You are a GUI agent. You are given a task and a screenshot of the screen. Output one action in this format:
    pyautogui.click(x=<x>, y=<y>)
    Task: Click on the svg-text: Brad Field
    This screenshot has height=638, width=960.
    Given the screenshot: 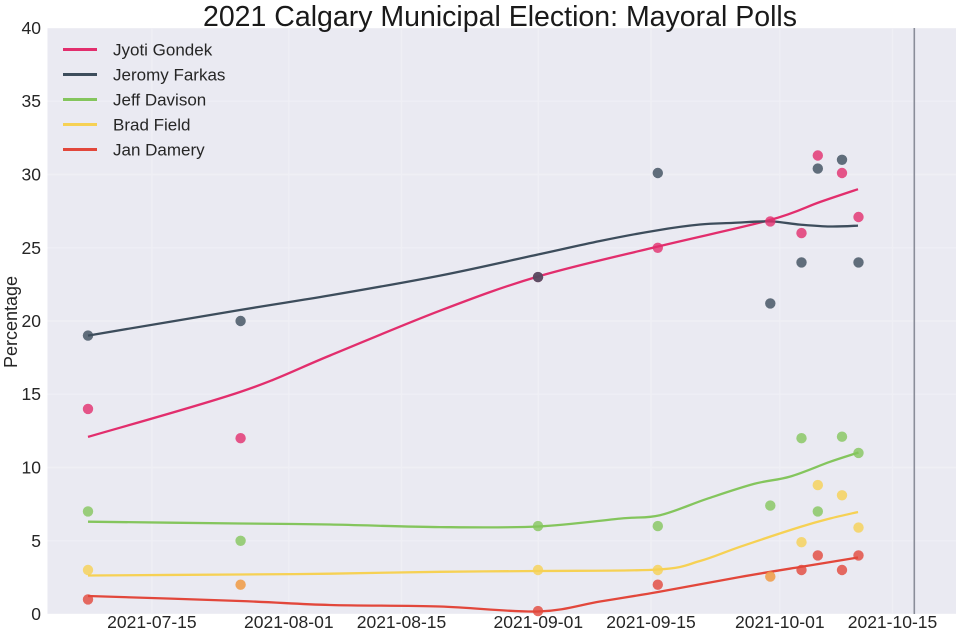 What is the action you would take?
    pyautogui.click(x=151, y=125)
    